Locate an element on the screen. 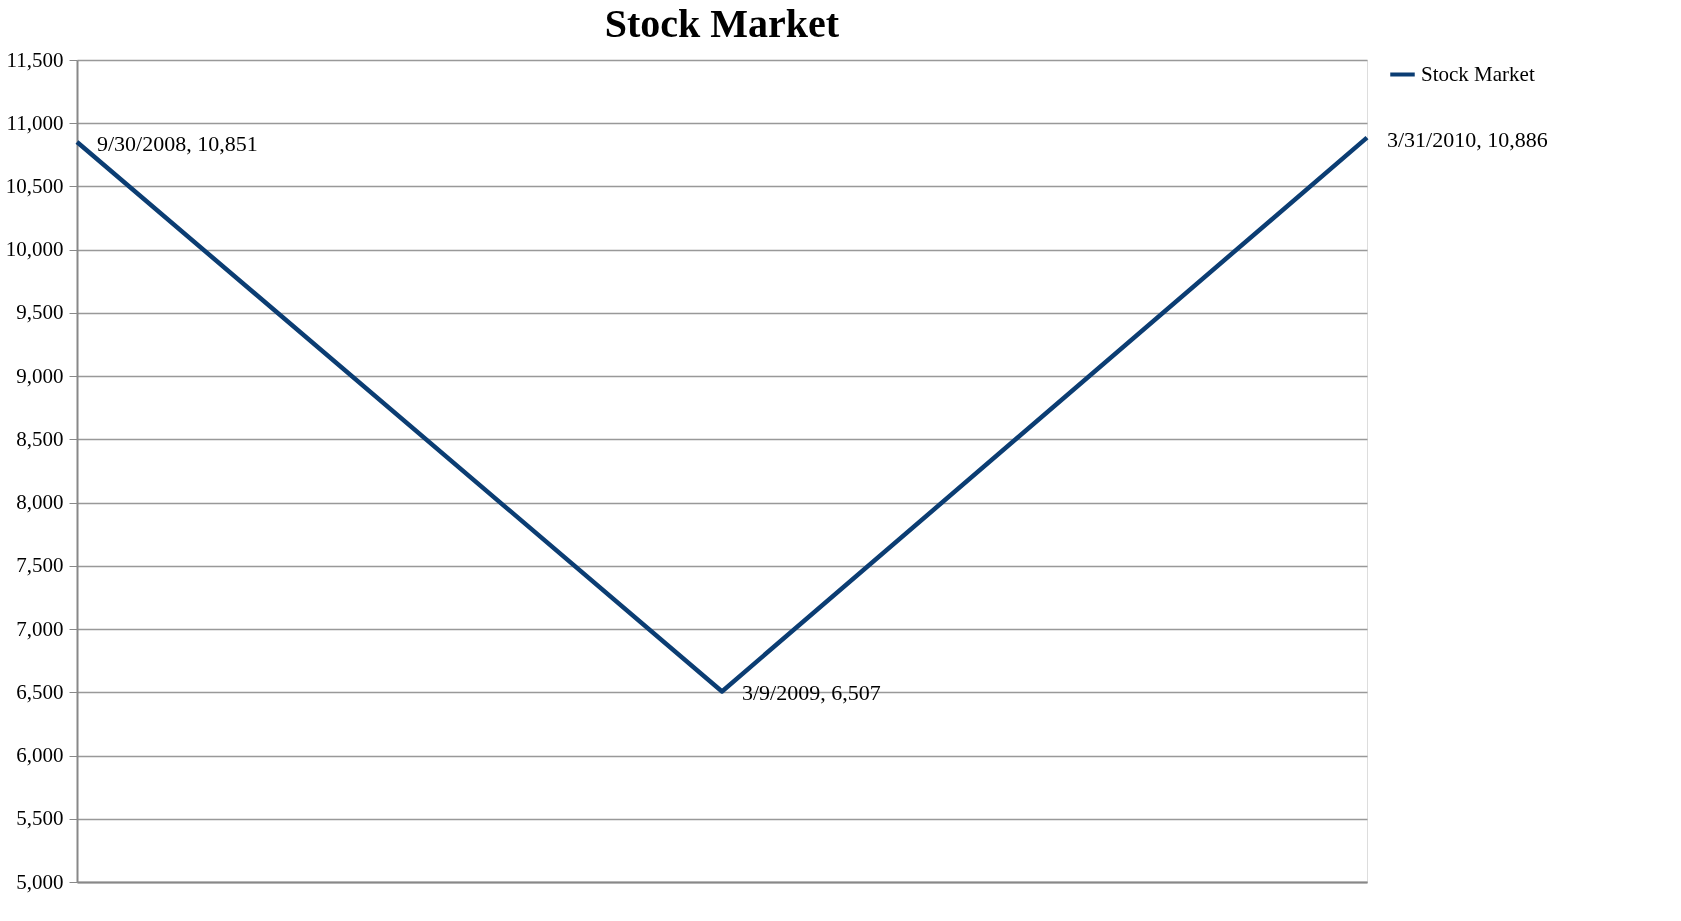 Image resolution: width=1681 pixels, height=921 pixels. y-tick-label: 8,000 is located at coordinates (40, 502).